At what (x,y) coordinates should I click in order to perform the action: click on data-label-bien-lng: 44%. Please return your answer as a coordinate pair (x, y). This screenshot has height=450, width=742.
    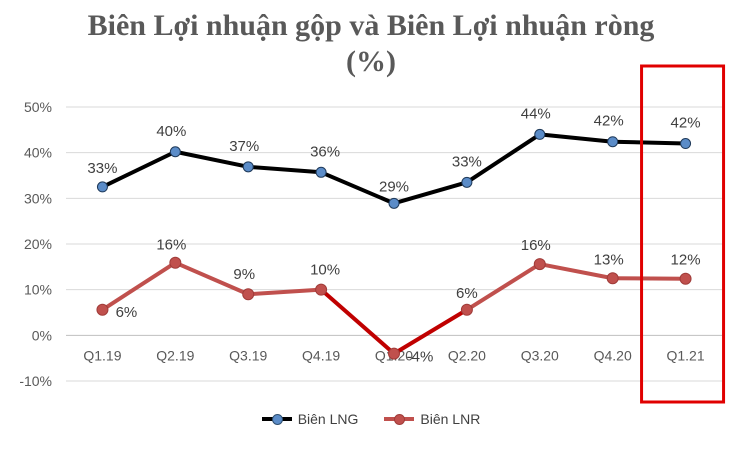
    Looking at the image, I should click on (536, 113).